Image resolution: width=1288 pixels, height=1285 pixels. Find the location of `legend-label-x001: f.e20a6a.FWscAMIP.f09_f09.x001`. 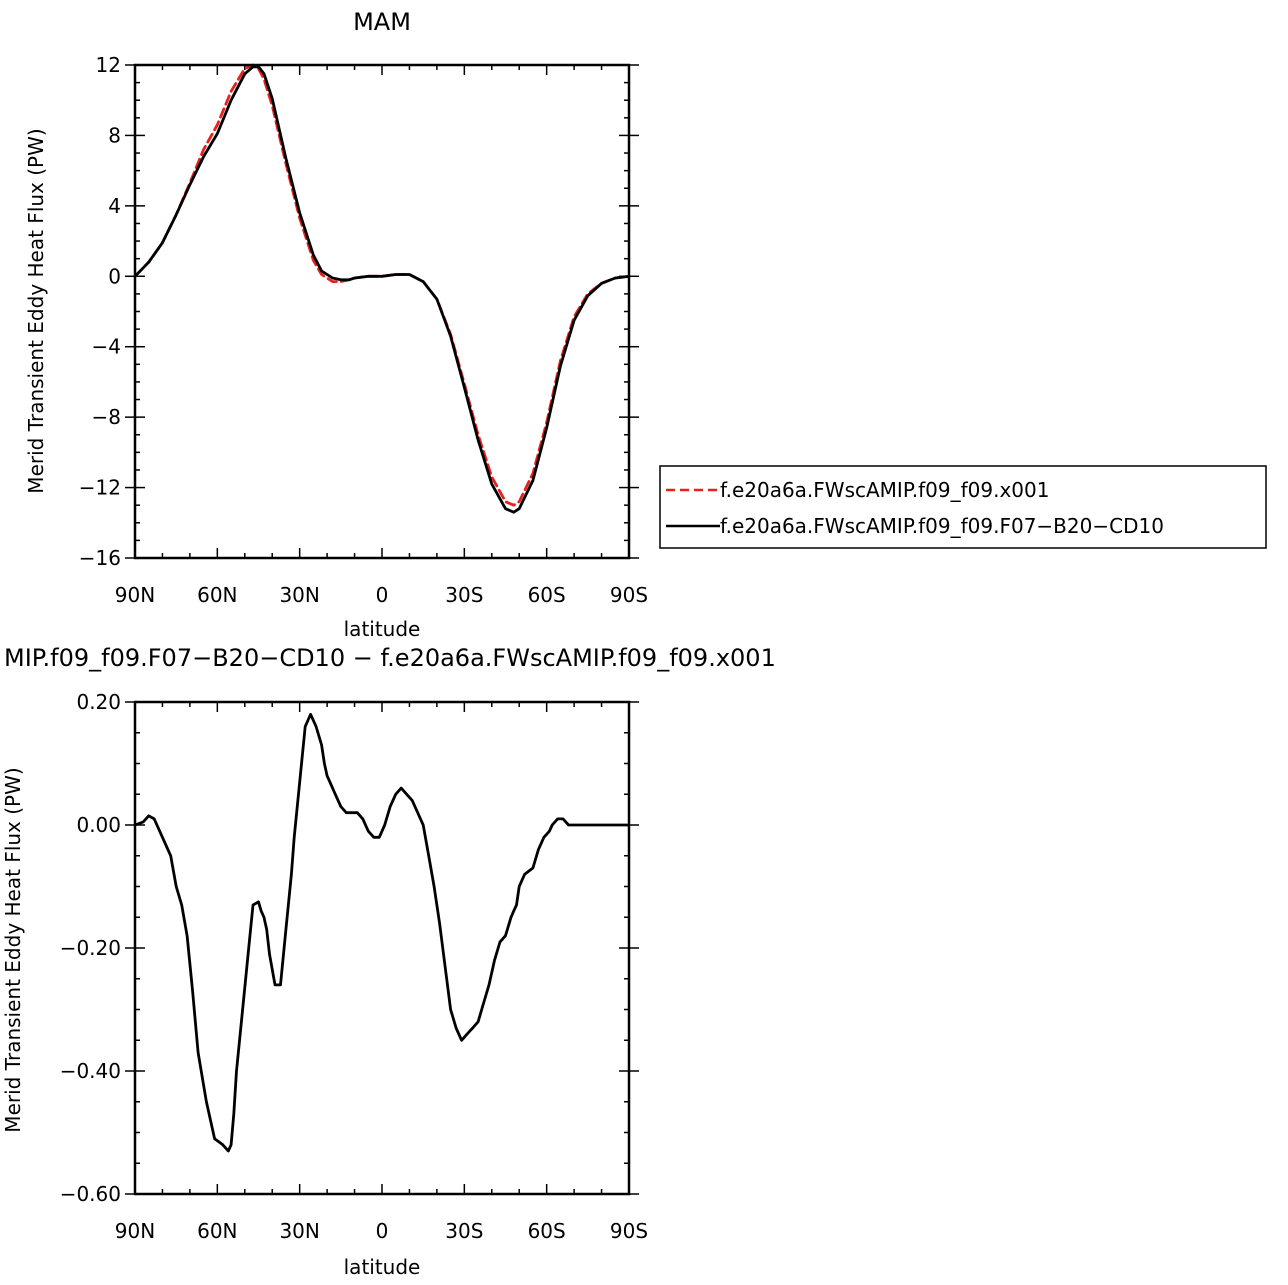

legend-label-x001: f.e20a6a.FWscAMIP.f09_f09.x001 is located at coordinates (884, 490).